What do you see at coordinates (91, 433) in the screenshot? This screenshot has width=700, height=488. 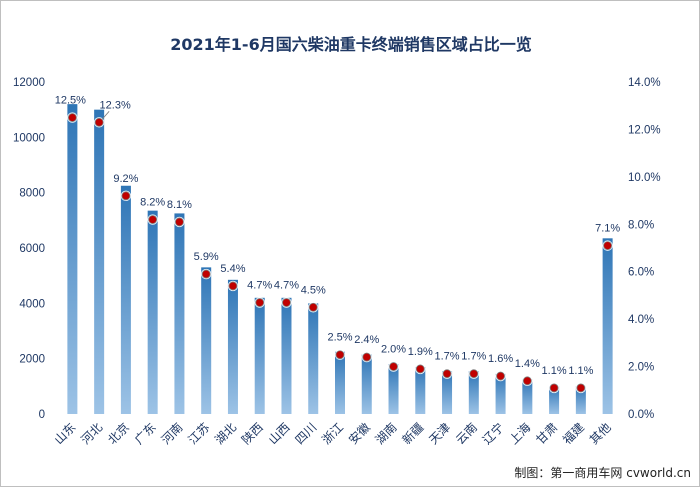 I see `category-label: 河北` at bounding box center [91, 433].